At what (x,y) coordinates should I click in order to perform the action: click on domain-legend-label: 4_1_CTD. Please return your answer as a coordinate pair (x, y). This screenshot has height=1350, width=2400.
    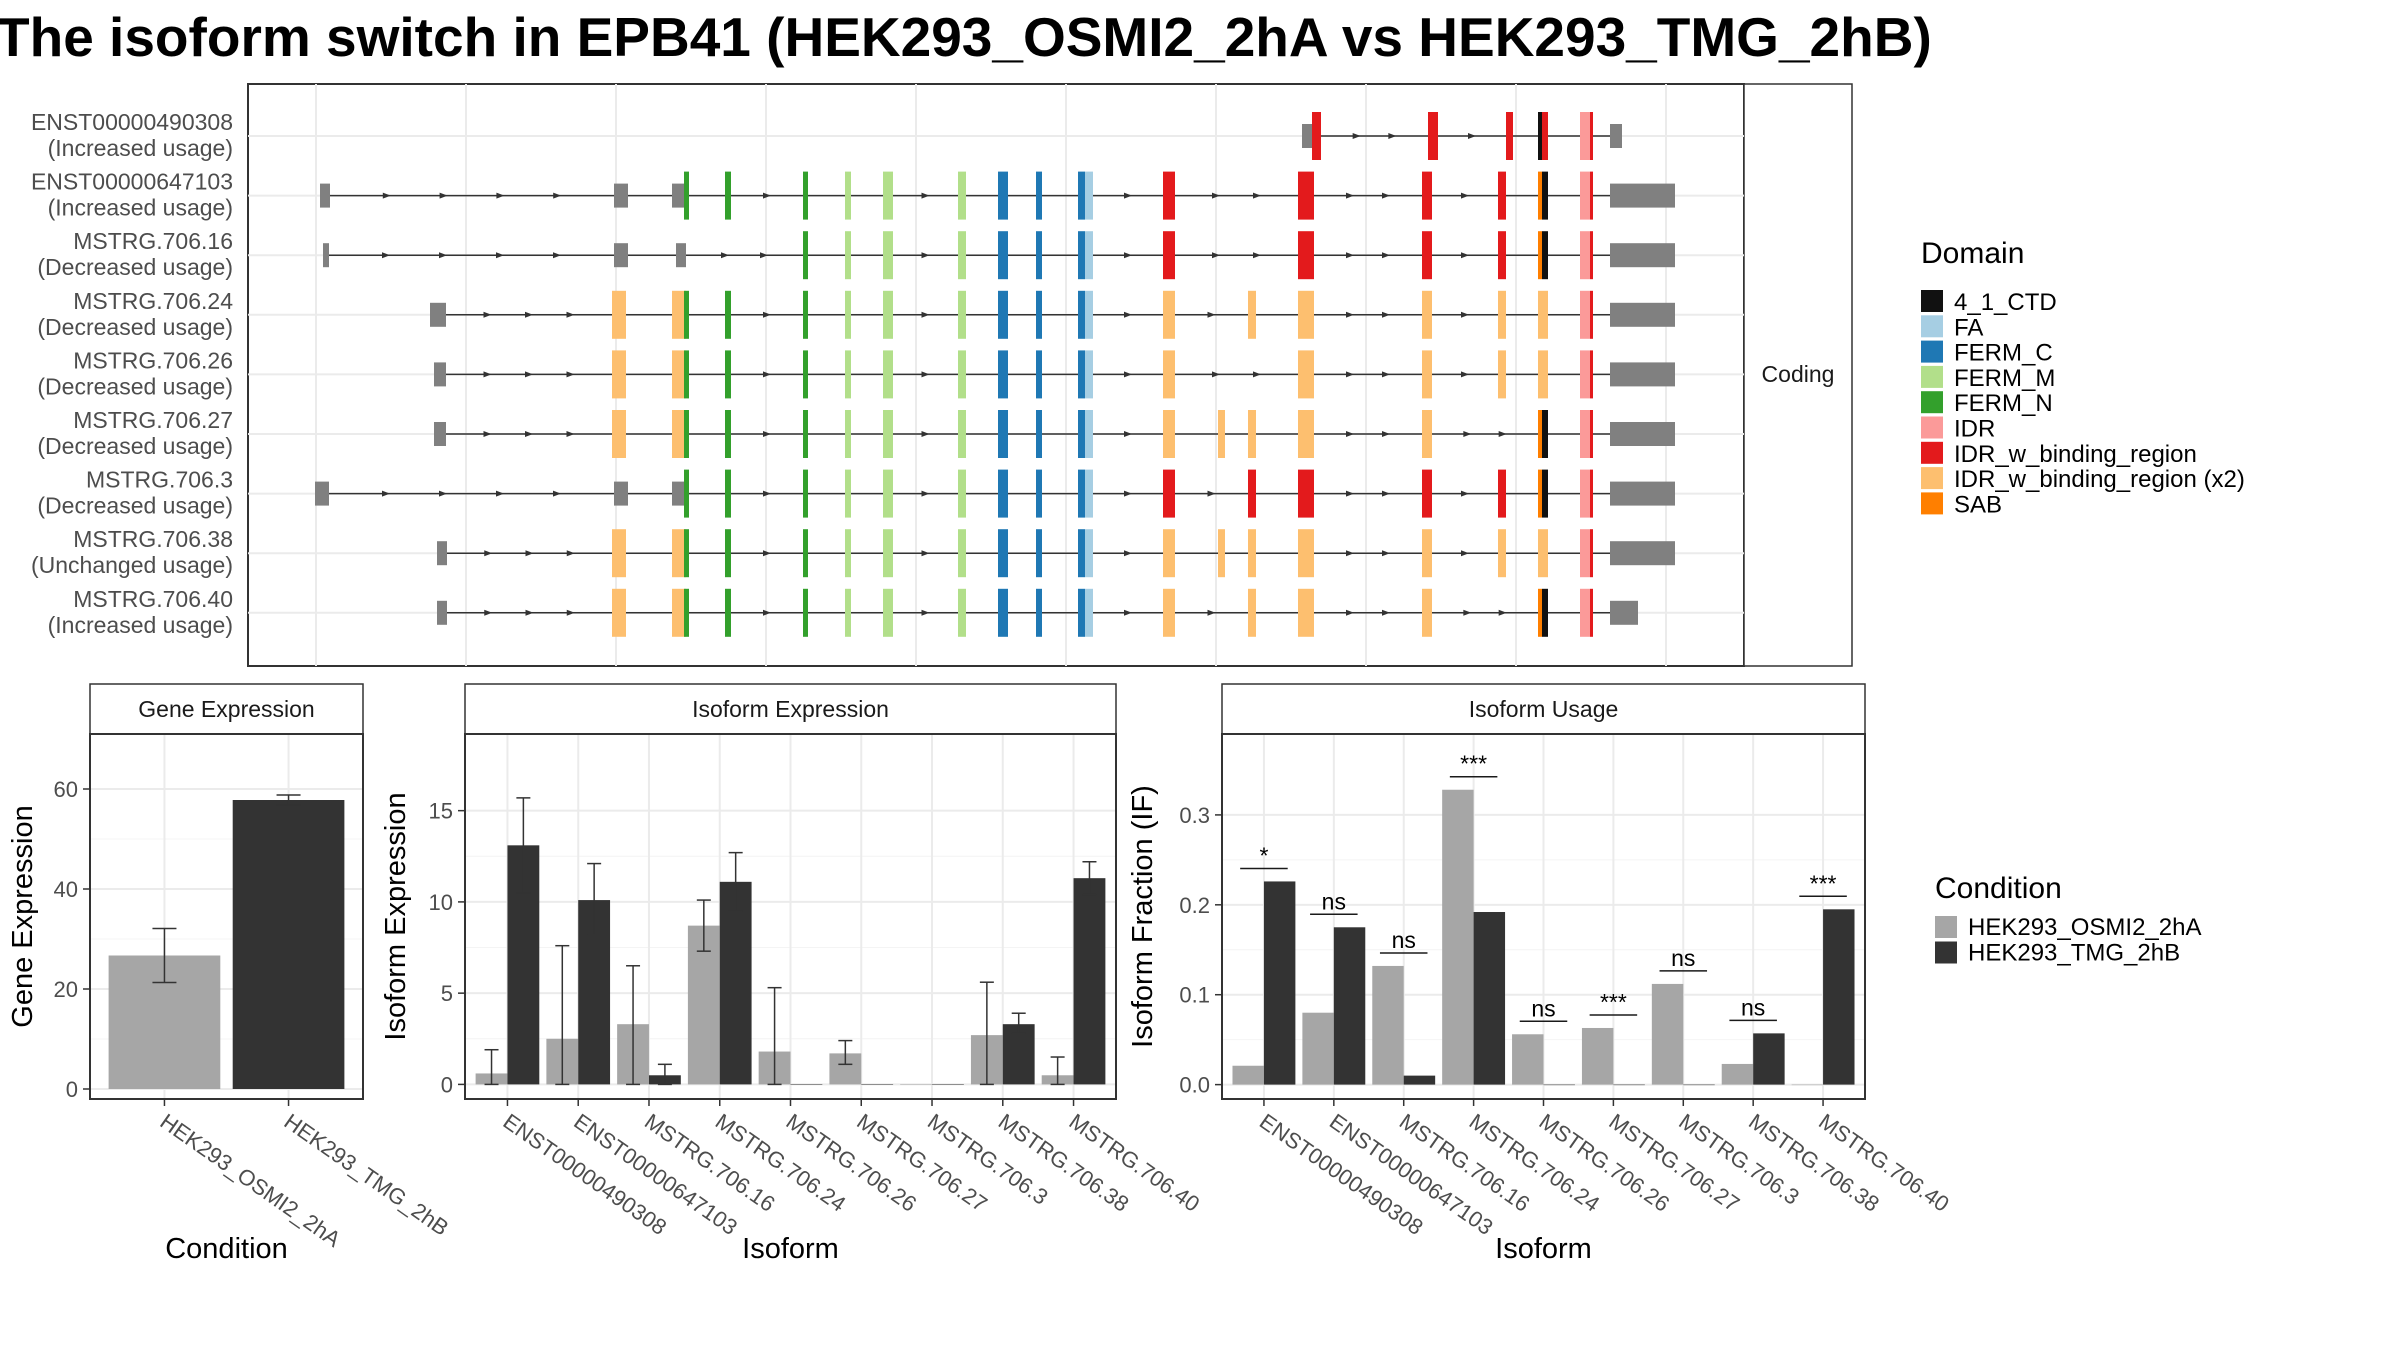
    Looking at the image, I should click on (2005, 302).